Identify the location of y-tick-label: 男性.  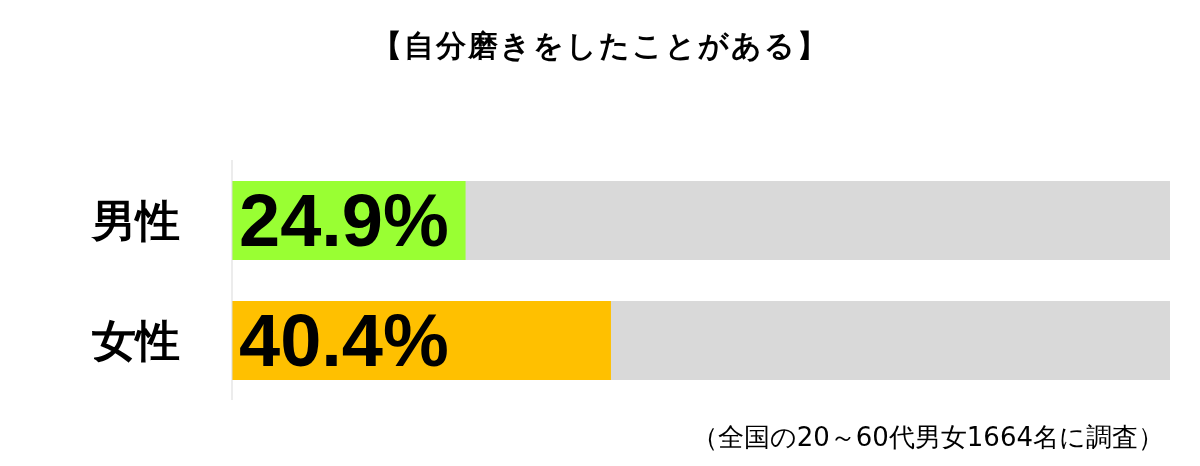
(135, 220).